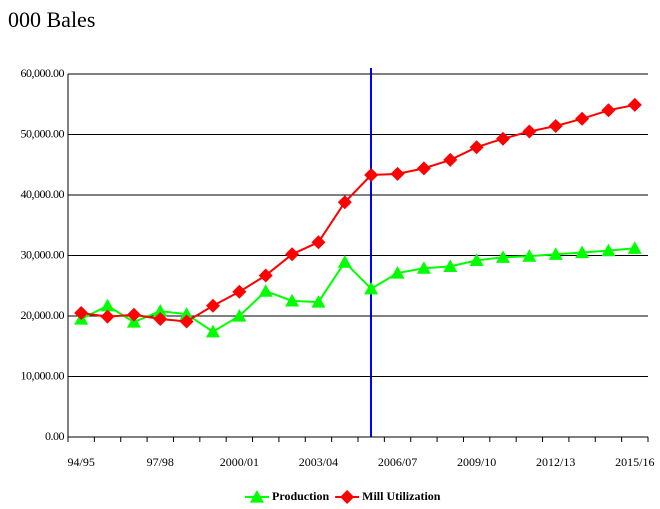 This screenshot has width=660, height=509. Describe the element at coordinates (43, 73) in the screenshot. I see `y-tick-label: 60,000.00` at that location.